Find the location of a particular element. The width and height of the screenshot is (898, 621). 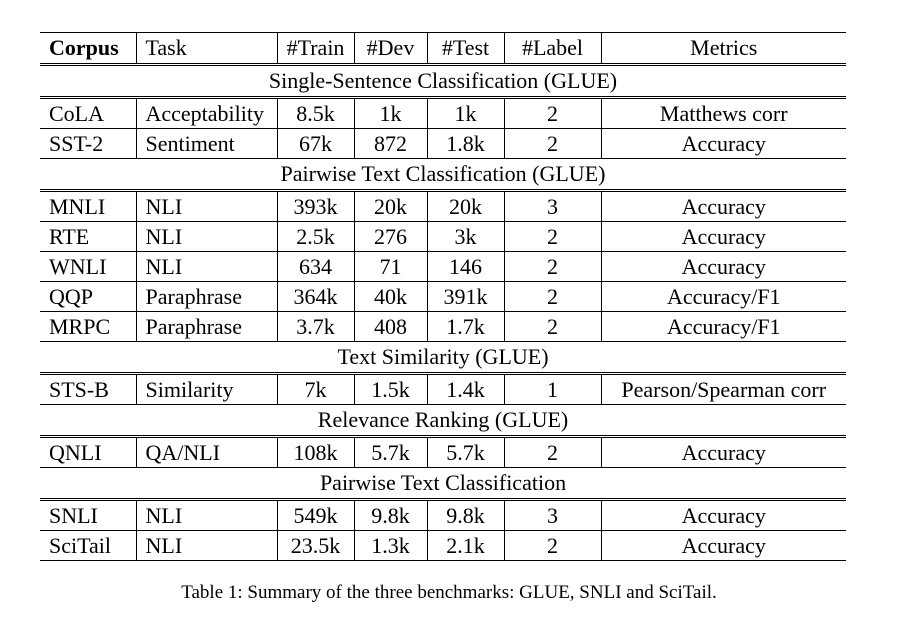

test-cell: 1k is located at coordinates (466, 113).